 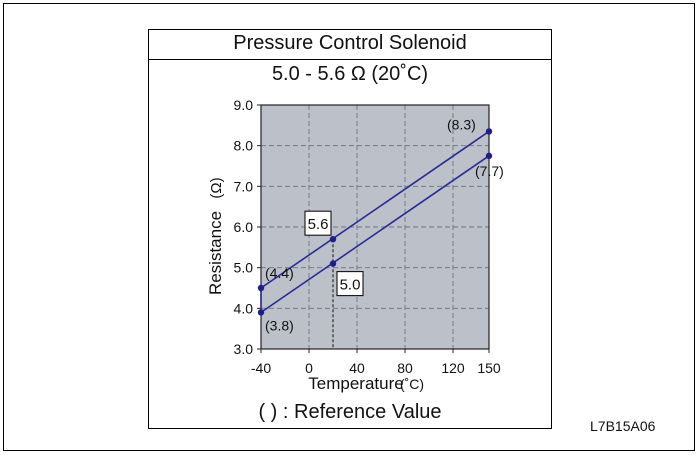 What do you see at coordinates (244, 186) in the screenshot?
I see `y-tick-label: 7.0` at bounding box center [244, 186].